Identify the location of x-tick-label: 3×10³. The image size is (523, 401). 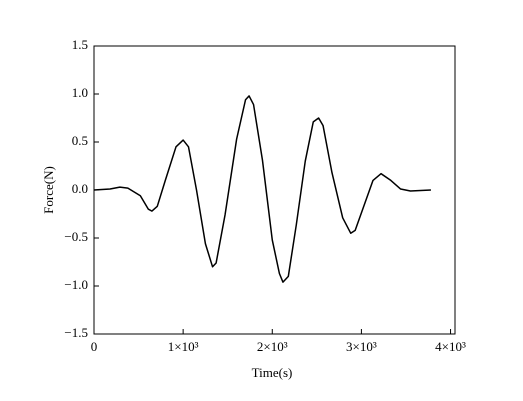
(361, 346).